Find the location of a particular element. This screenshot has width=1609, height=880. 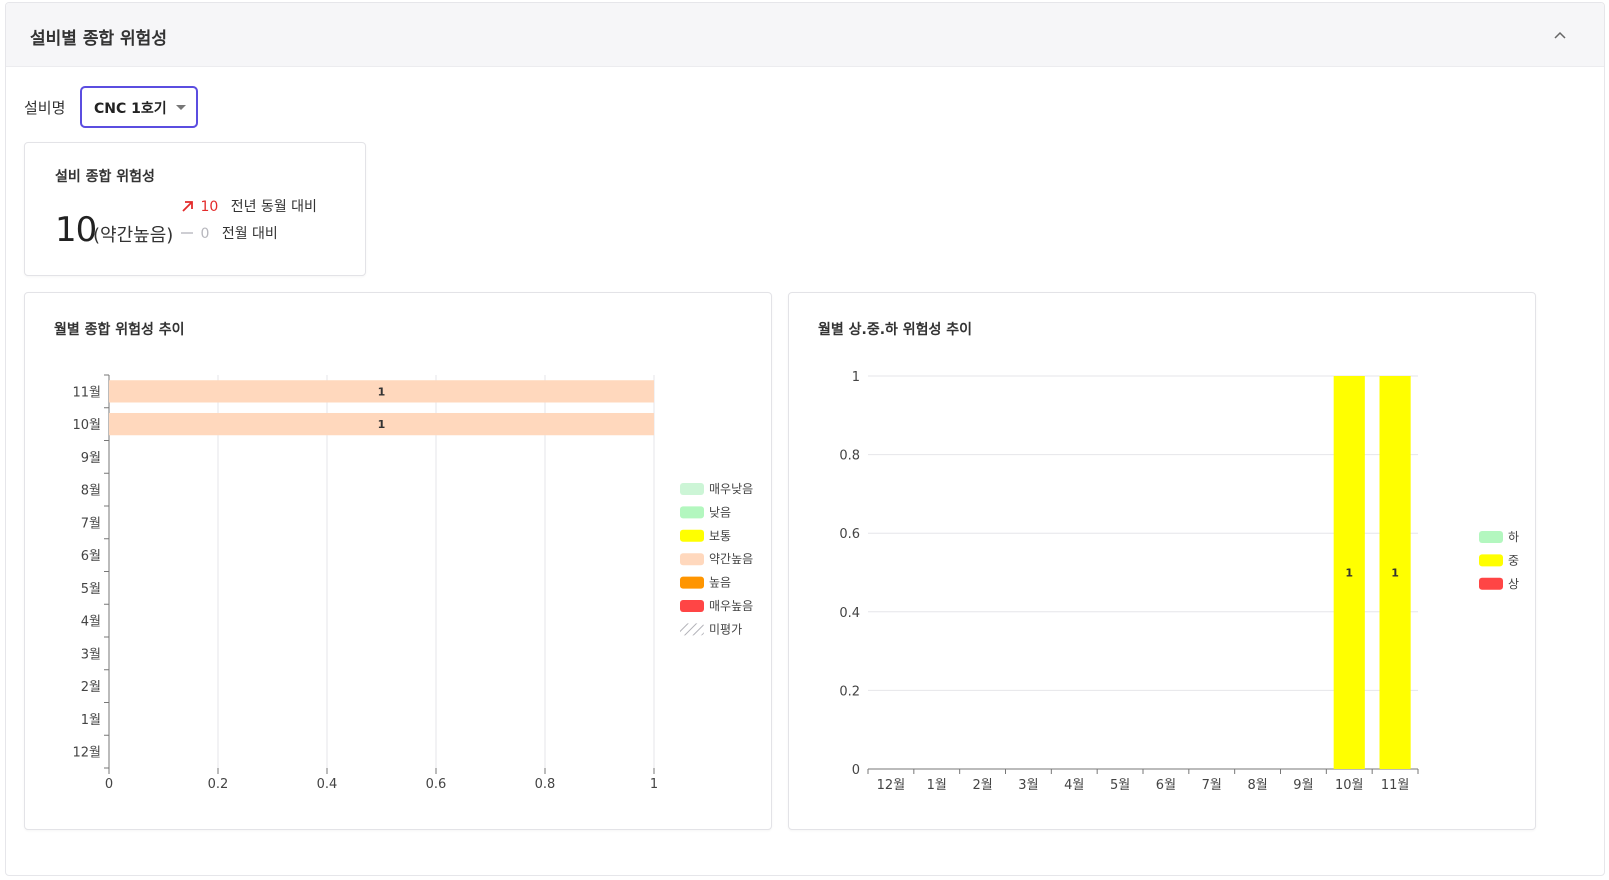

monthly-risk-chart-title: 월별 종합 위험성 추이 is located at coordinates (119, 330).